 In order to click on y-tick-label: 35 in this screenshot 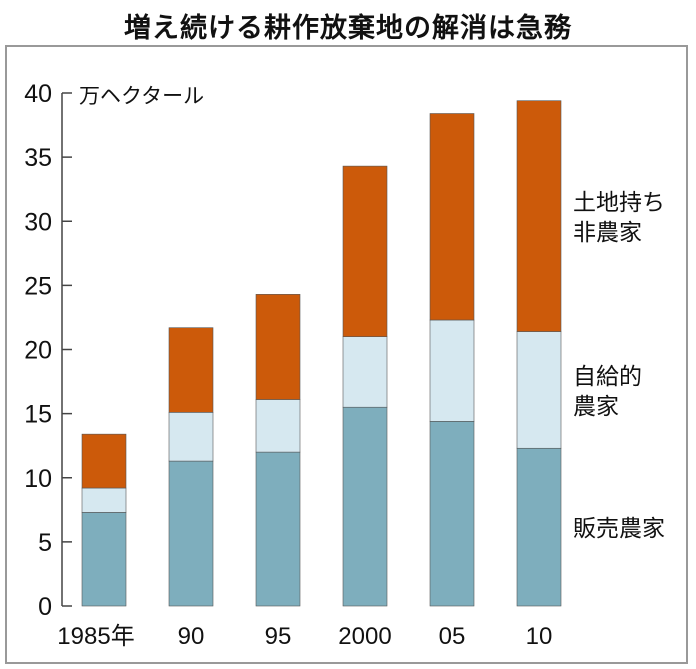, I will do `click(38, 158)`.